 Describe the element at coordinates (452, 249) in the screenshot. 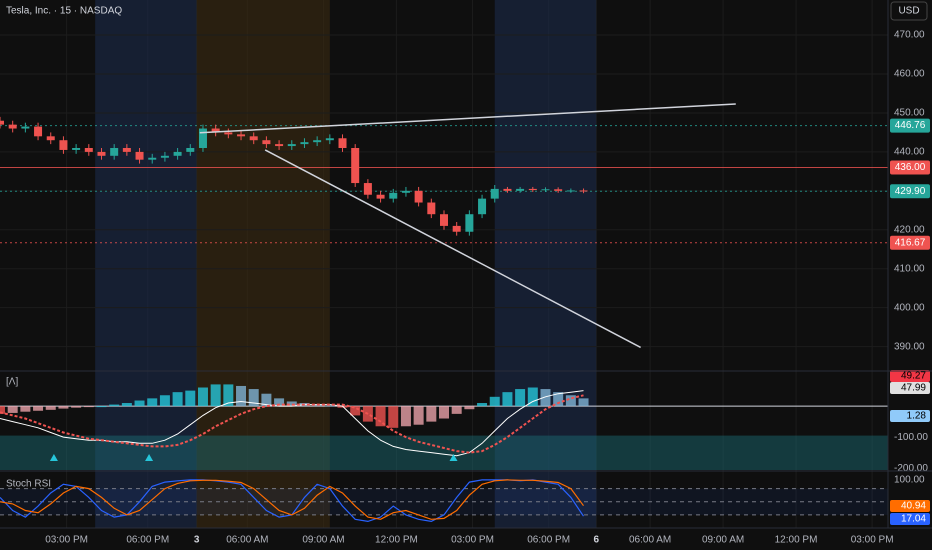

I see `trend-line` at that location.